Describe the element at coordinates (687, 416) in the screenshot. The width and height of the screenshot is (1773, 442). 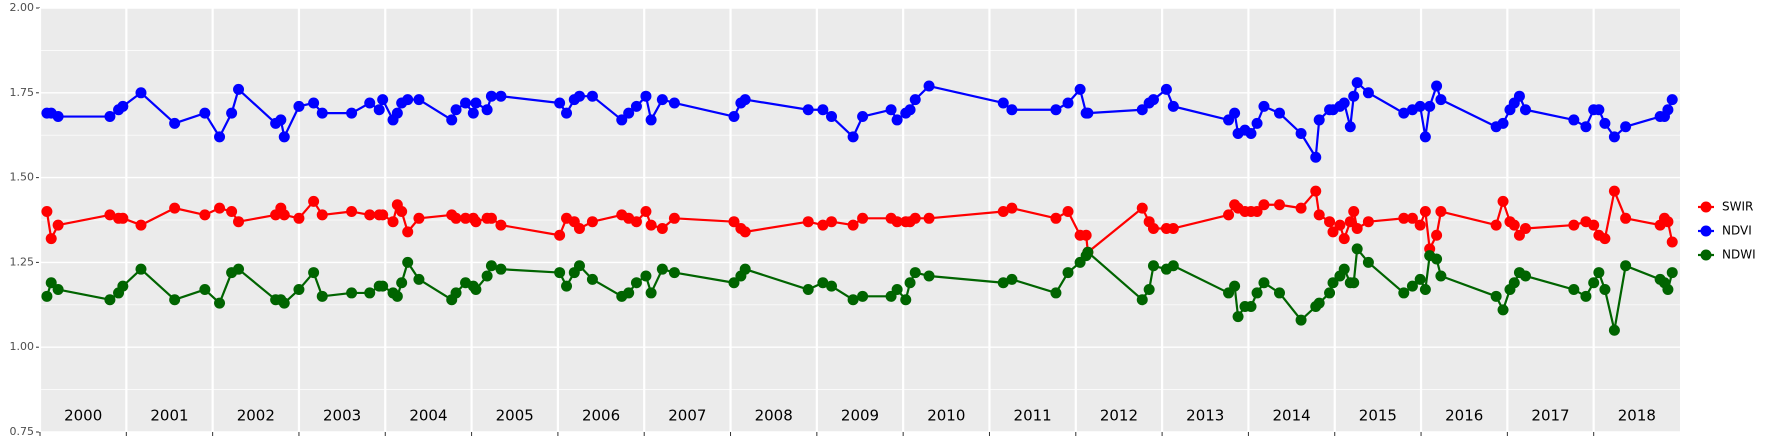
I see `year-label: 2007` at that location.